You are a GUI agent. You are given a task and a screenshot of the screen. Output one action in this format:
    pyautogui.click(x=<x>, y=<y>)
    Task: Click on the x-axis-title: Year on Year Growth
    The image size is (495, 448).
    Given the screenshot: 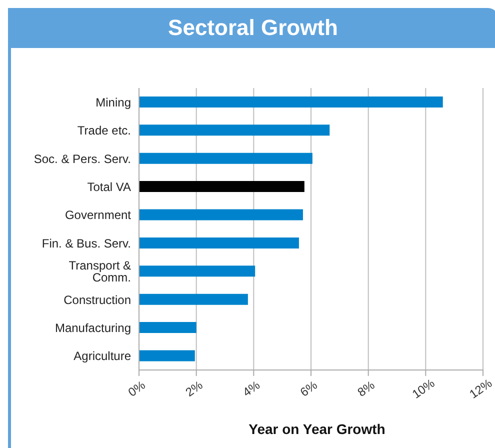 What is the action you would take?
    pyautogui.click(x=317, y=429)
    